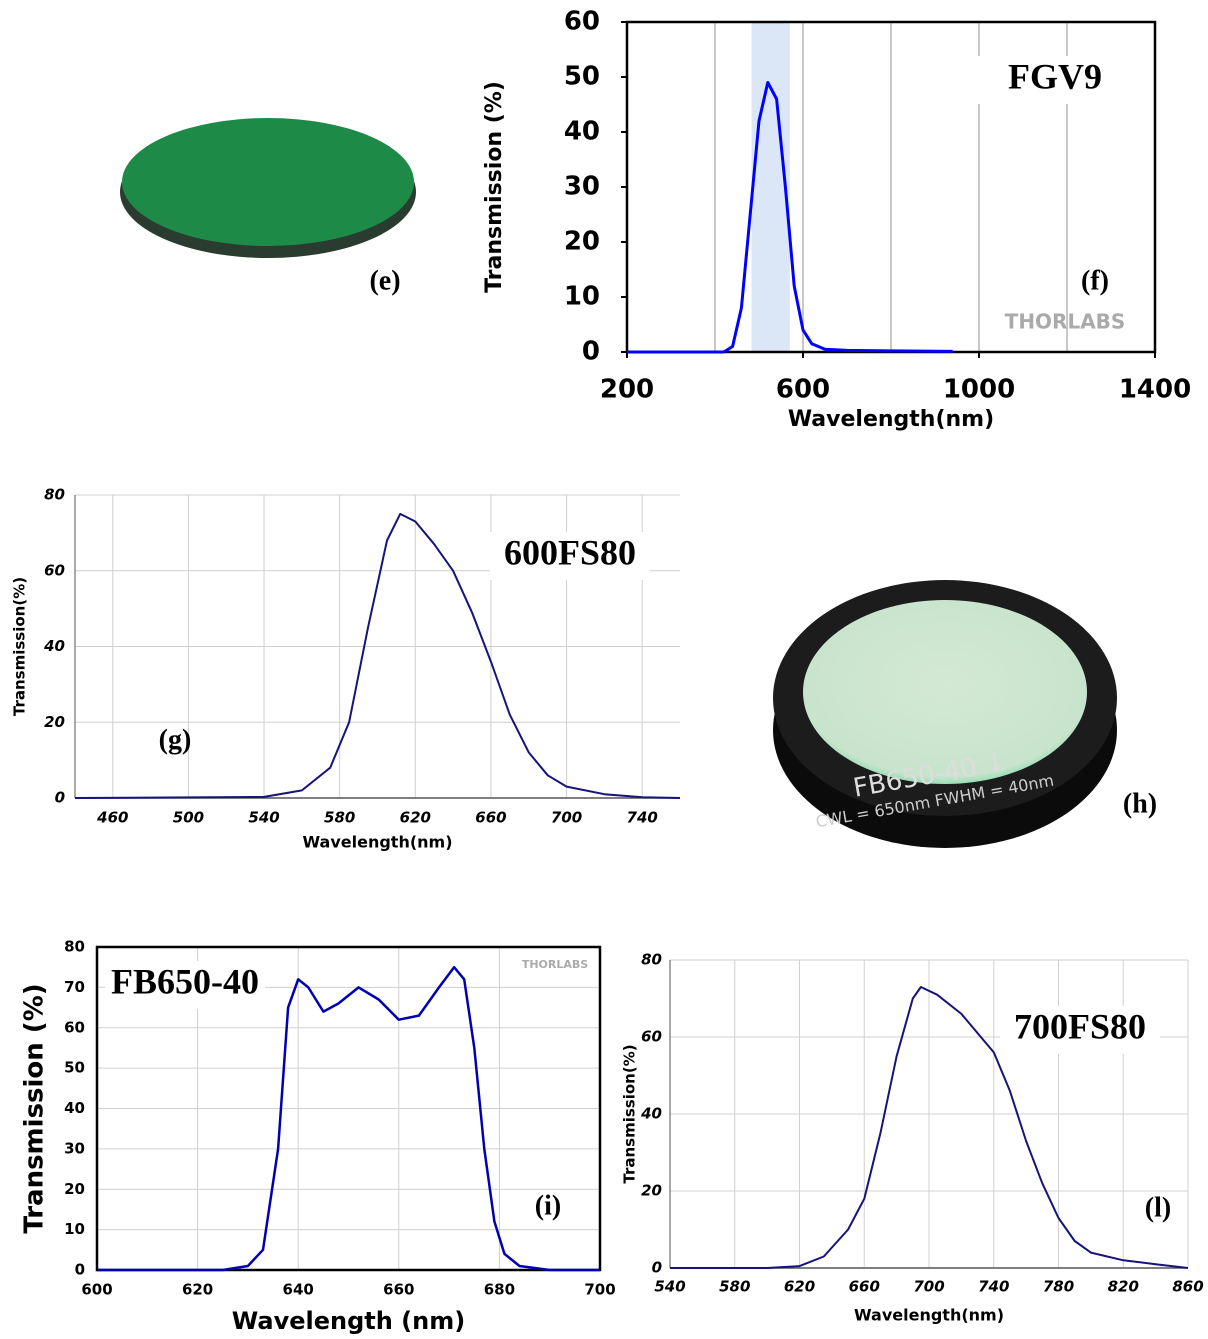 The height and width of the screenshot is (1339, 1208). What do you see at coordinates (112, 818) in the screenshot?
I see `x-tick-label: 460` at bounding box center [112, 818].